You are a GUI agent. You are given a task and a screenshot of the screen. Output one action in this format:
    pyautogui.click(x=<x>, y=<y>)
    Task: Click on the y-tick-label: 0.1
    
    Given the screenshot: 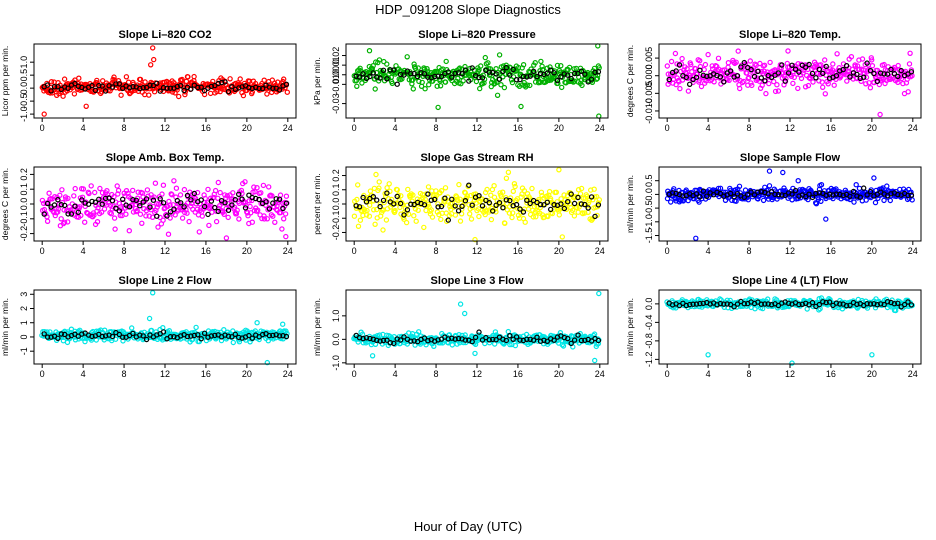 What is the action you would take?
    pyautogui.click(x=336, y=190)
    